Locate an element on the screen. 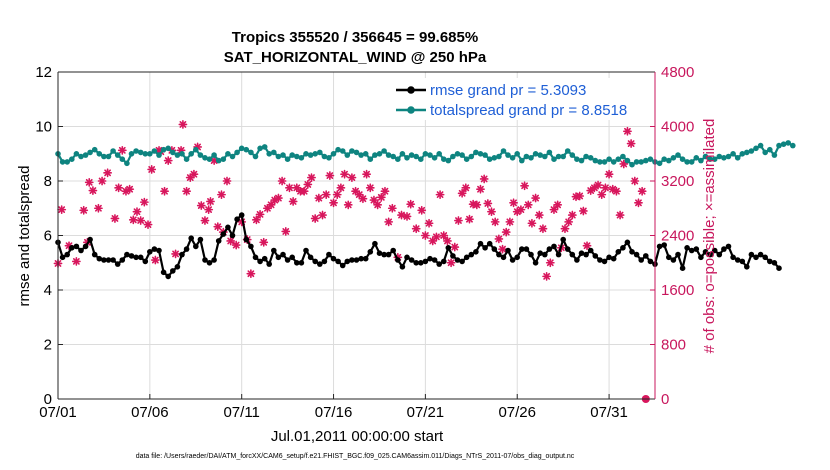 This screenshot has width=830, height=470. legend-rmse-marker is located at coordinates (411, 90).